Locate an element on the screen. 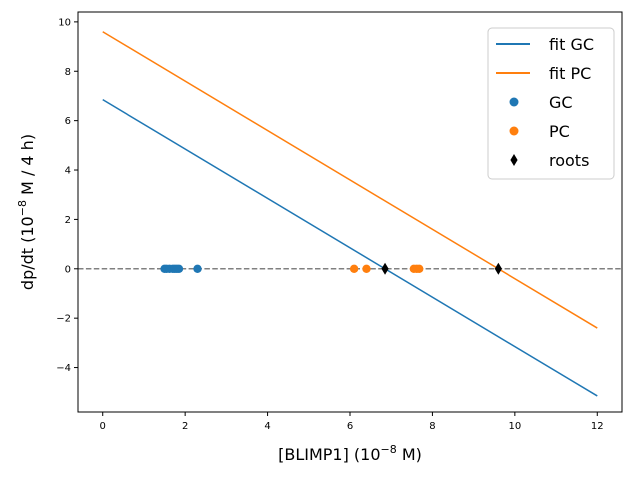 Image resolution: width=640 pixels, height=480 pixels. legend-label: roots is located at coordinates (569, 160).